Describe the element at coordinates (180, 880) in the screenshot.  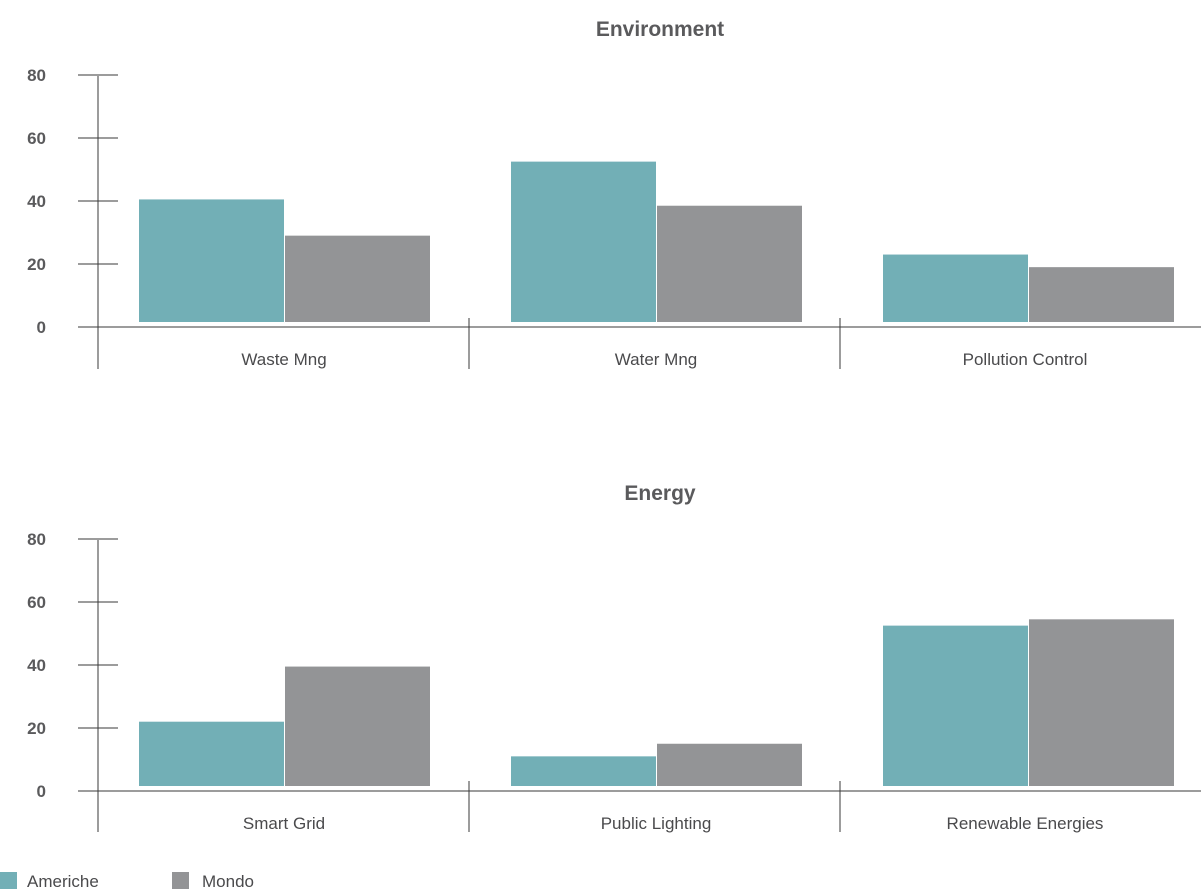
I see `legend-swatch-mondo` at that location.